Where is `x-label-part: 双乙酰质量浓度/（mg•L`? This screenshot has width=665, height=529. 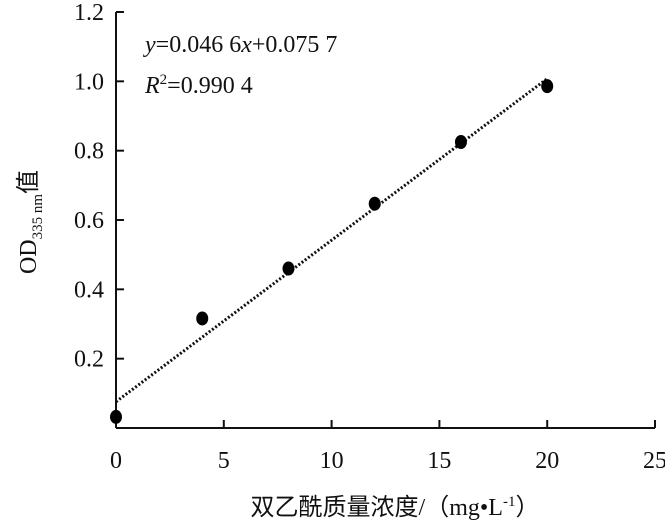 x-label-part: 双乙酰质量浓度/（mg•L is located at coordinates (377, 507).